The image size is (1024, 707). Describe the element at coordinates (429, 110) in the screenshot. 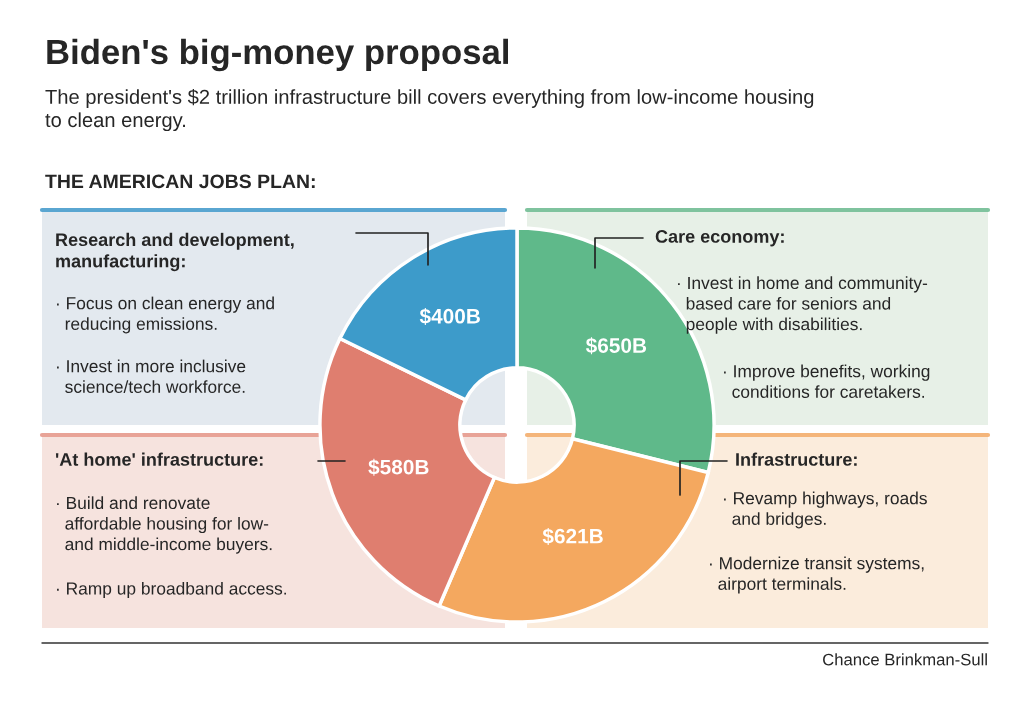

I see `chart-subtitle: The president's $2 trillion infrastructure bill covers everything from low-income housing to clean energy.` at that location.